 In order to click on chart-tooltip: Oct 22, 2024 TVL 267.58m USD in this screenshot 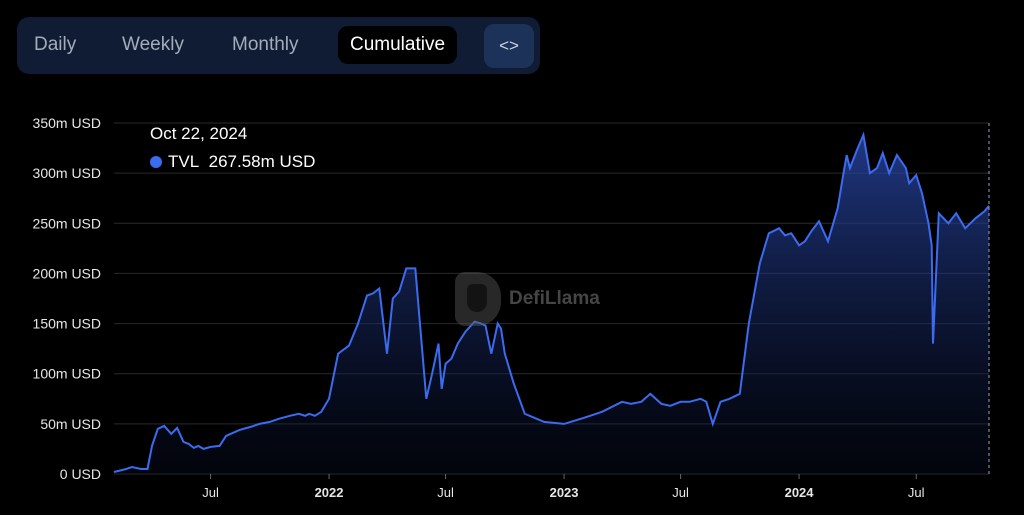, I will do `click(232, 148)`.